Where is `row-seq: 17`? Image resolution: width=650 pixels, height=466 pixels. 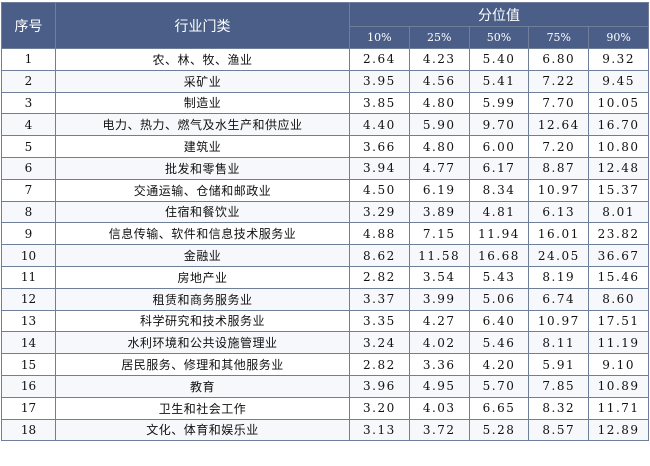 row-seq: 17 is located at coordinates (28, 408).